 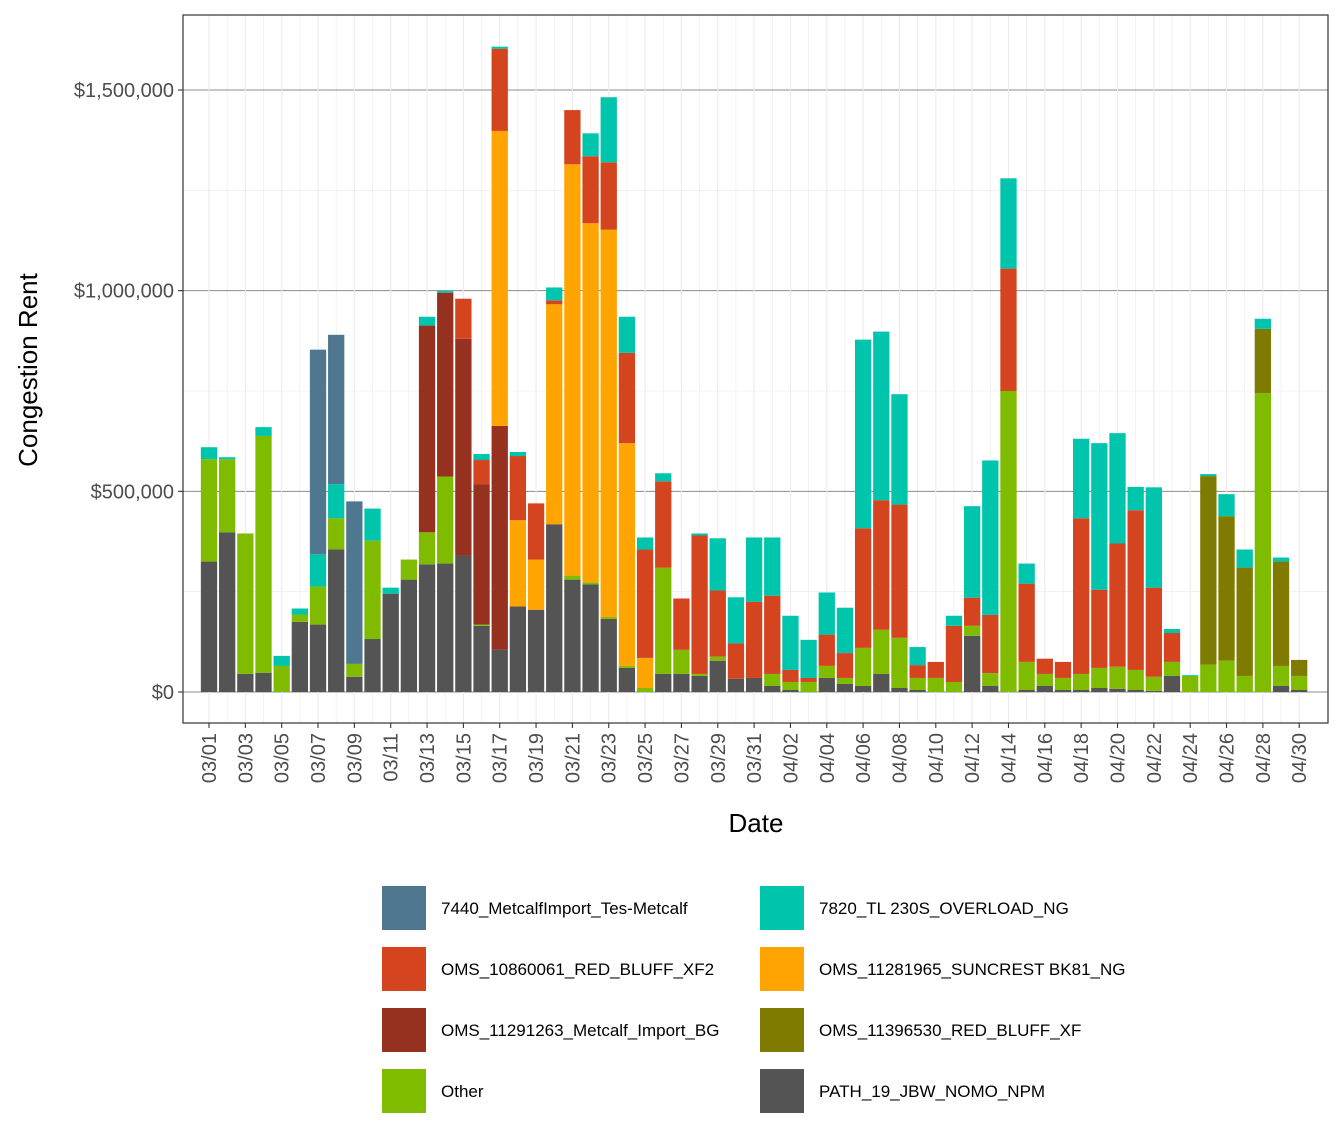 I want to click on x-tick-label: 04/22, so click(x=1155, y=758).